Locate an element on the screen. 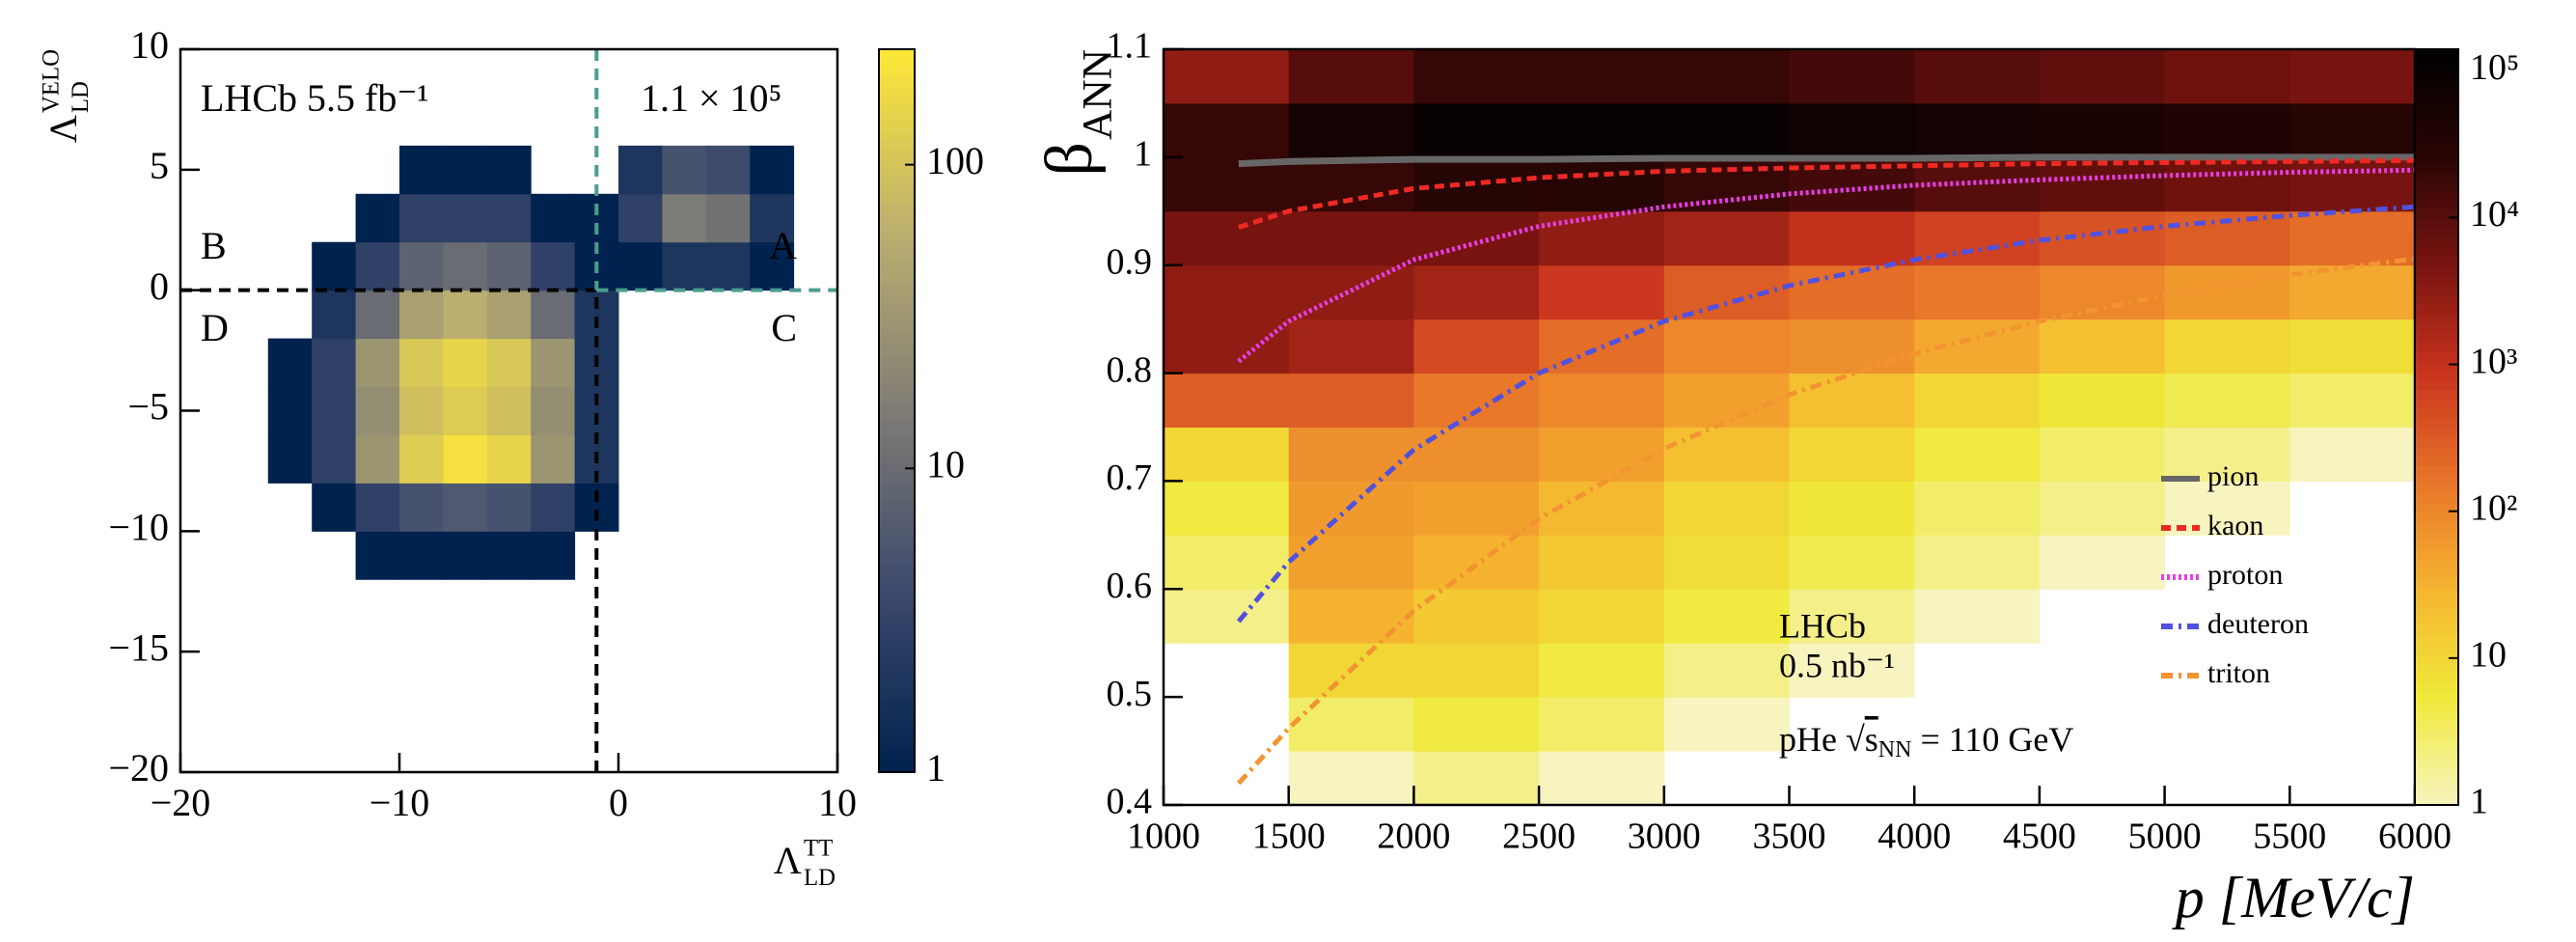 This screenshot has width=2576, height=942. annotation: LHCb is located at coordinates (1823, 625).